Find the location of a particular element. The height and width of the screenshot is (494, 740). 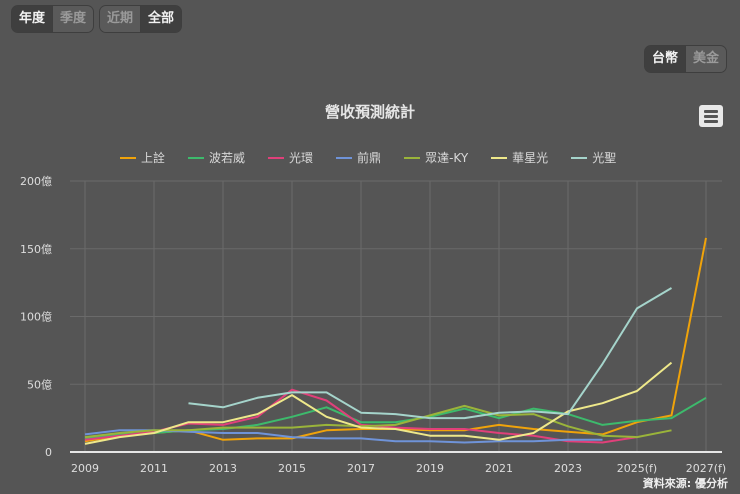

x-tick-label: 2021 is located at coordinates (499, 468).